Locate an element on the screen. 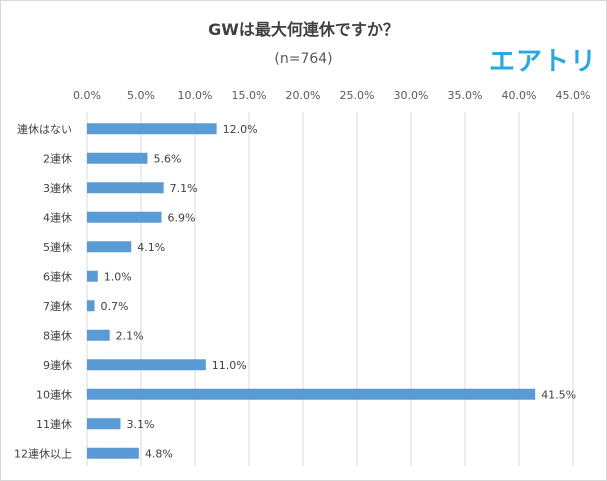 The image size is (607, 481). data-label: 0.7% is located at coordinates (115, 306).